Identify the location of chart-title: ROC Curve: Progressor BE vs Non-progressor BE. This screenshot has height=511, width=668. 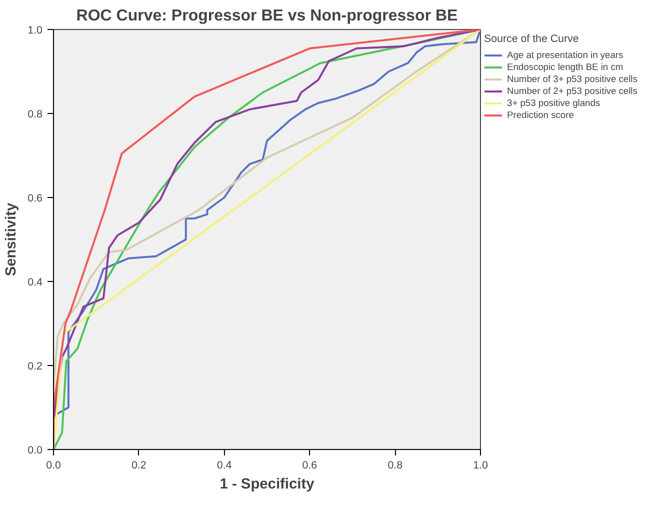
(267, 16).